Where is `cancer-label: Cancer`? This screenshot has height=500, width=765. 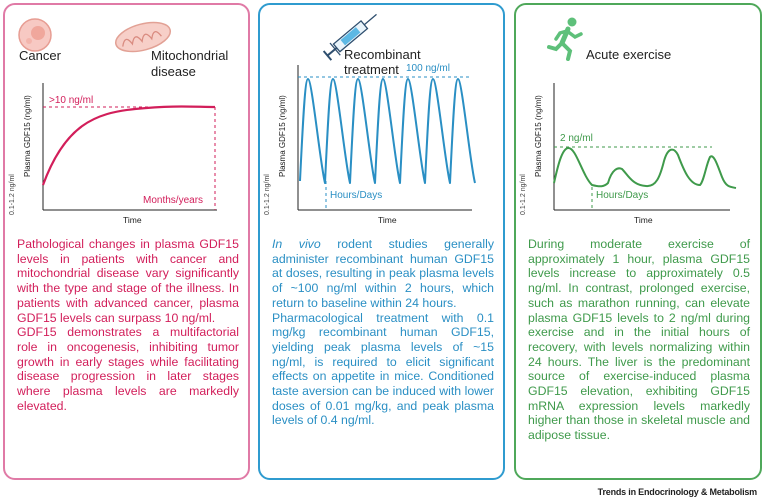
cancer-label: Cancer is located at coordinates (40, 55).